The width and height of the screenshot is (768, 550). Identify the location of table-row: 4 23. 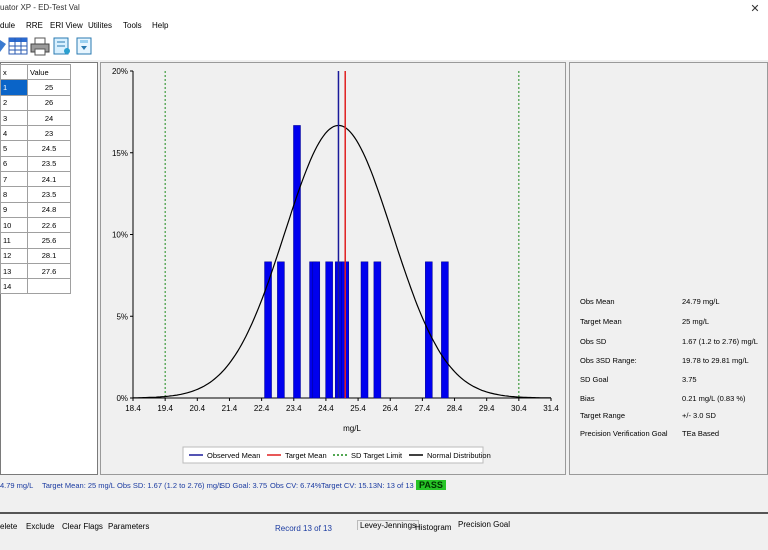
(35, 133).